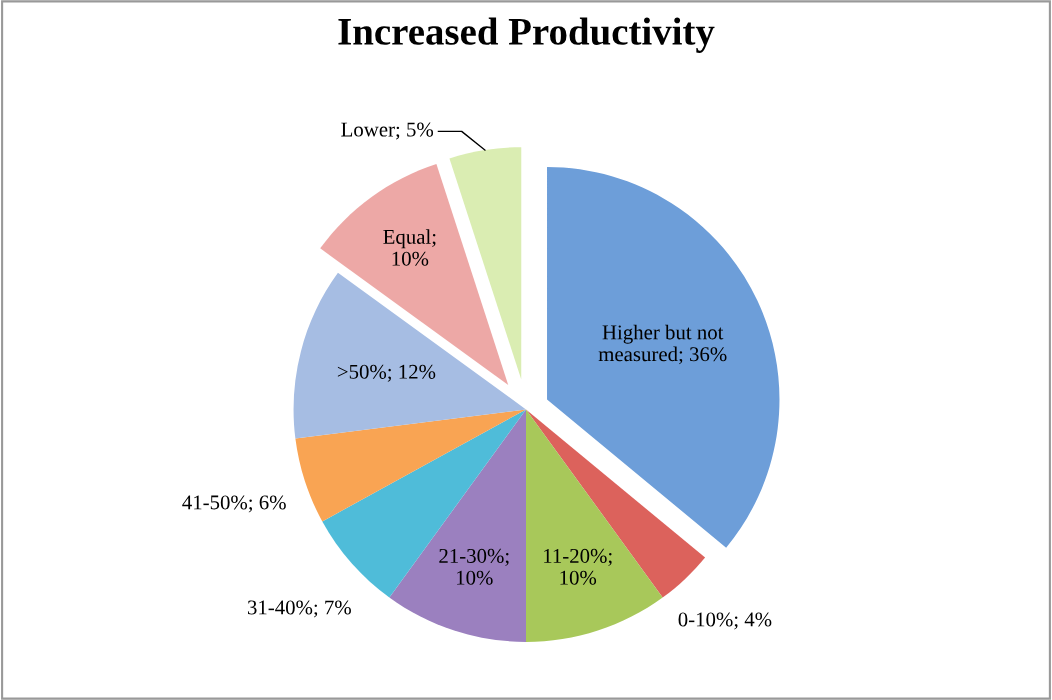 The image size is (1052, 700). I want to click on slice-label: Lower; 5%, so click(387, 131).